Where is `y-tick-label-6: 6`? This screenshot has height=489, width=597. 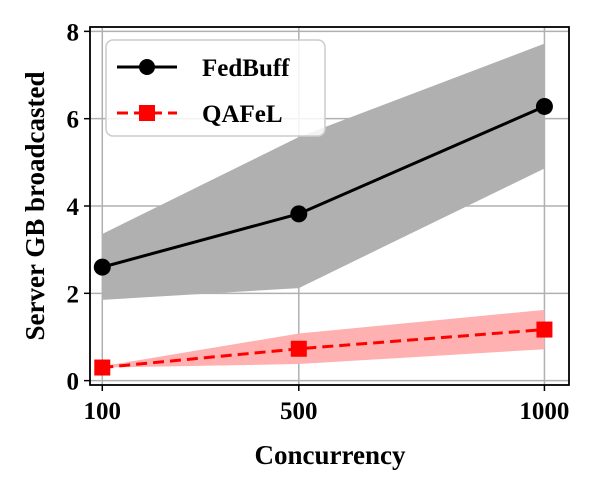
y-tick-label-6: 6 is located at coordinates (73, 120).